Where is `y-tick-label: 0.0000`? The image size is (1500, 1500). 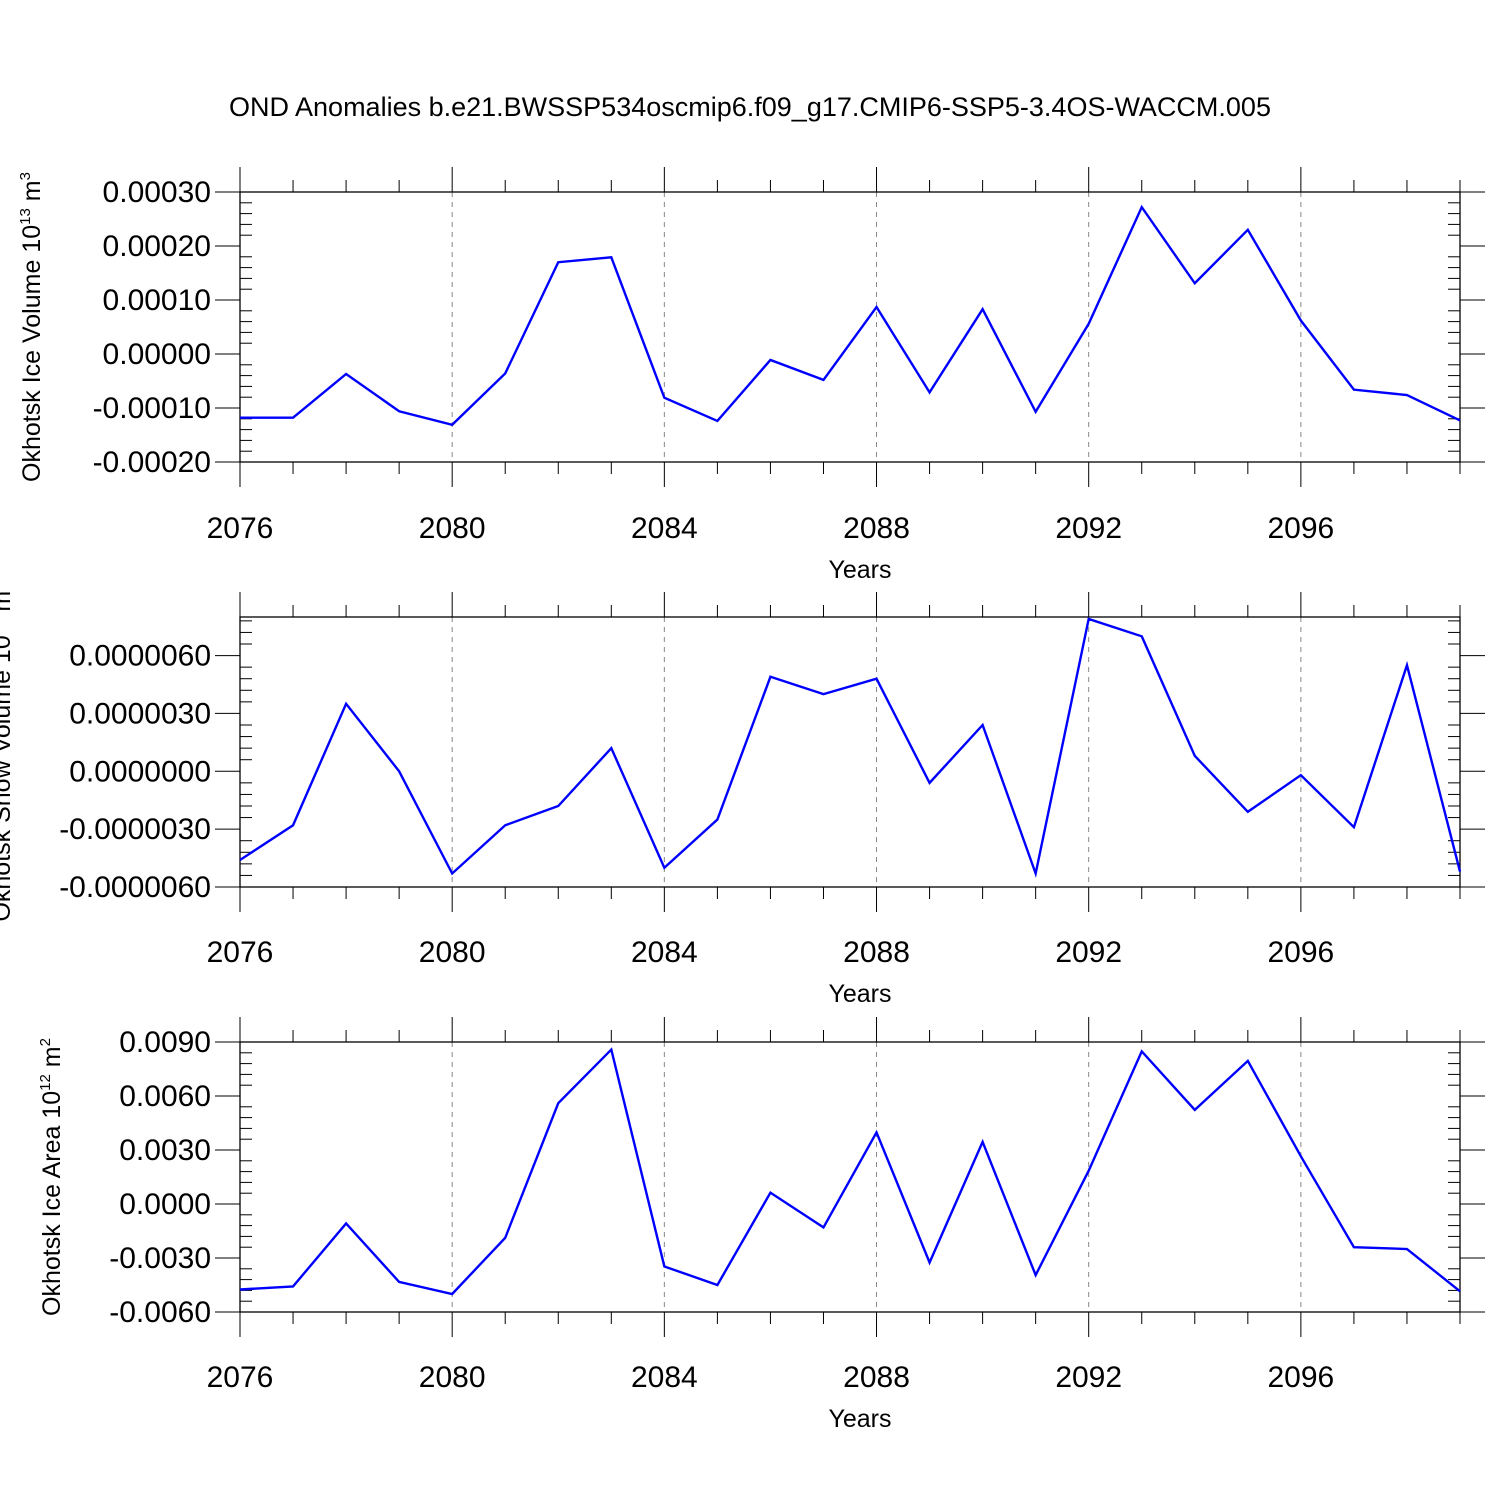 y-tick-label: 0.0000 is located at coordinates (165, 1204).